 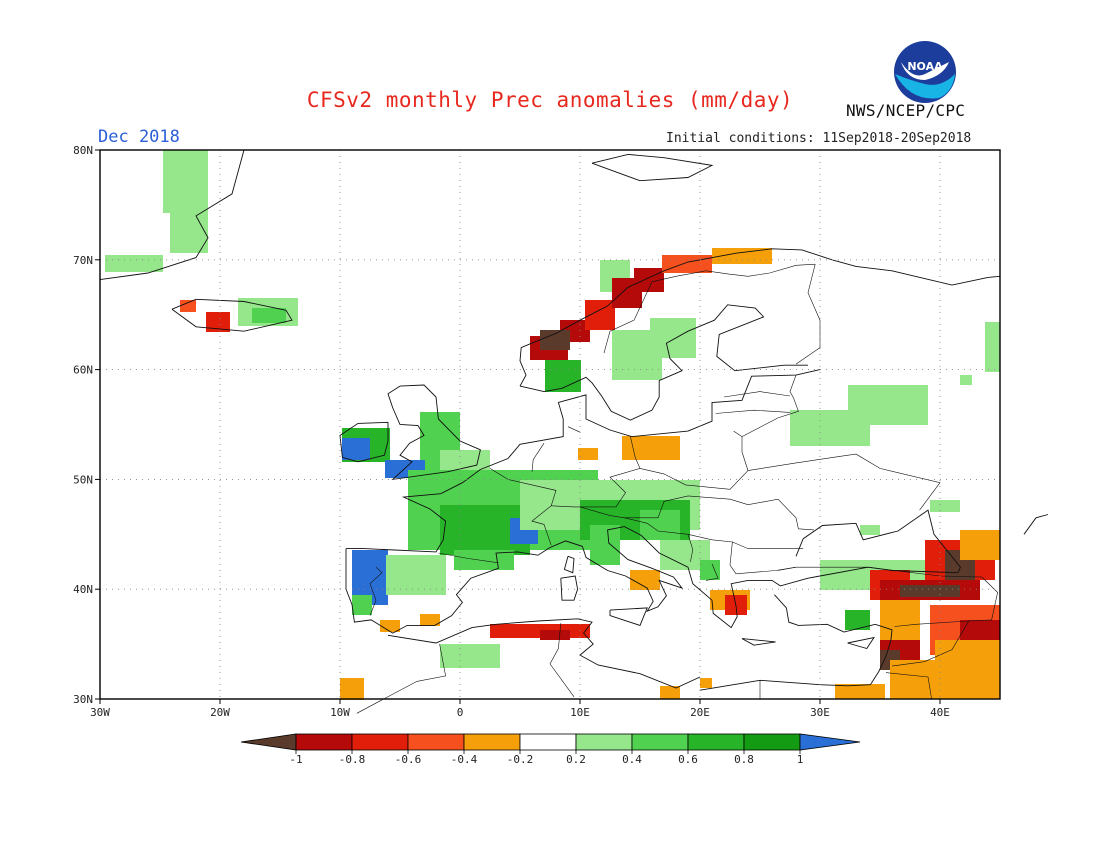 What do you see at coordinates (464, 759) in the screenshot?
I see `colorbar-label: -0.4` at bounding box center [464, 759].